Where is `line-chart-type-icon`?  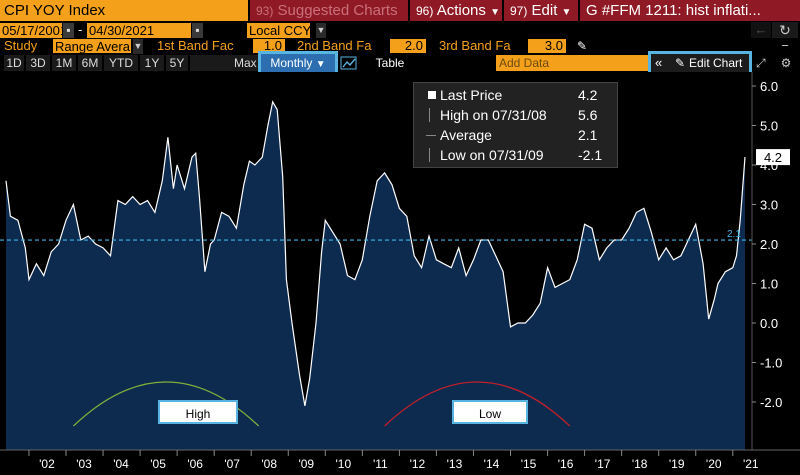
line-chart-type-icon is located at coordinates (349, 63).